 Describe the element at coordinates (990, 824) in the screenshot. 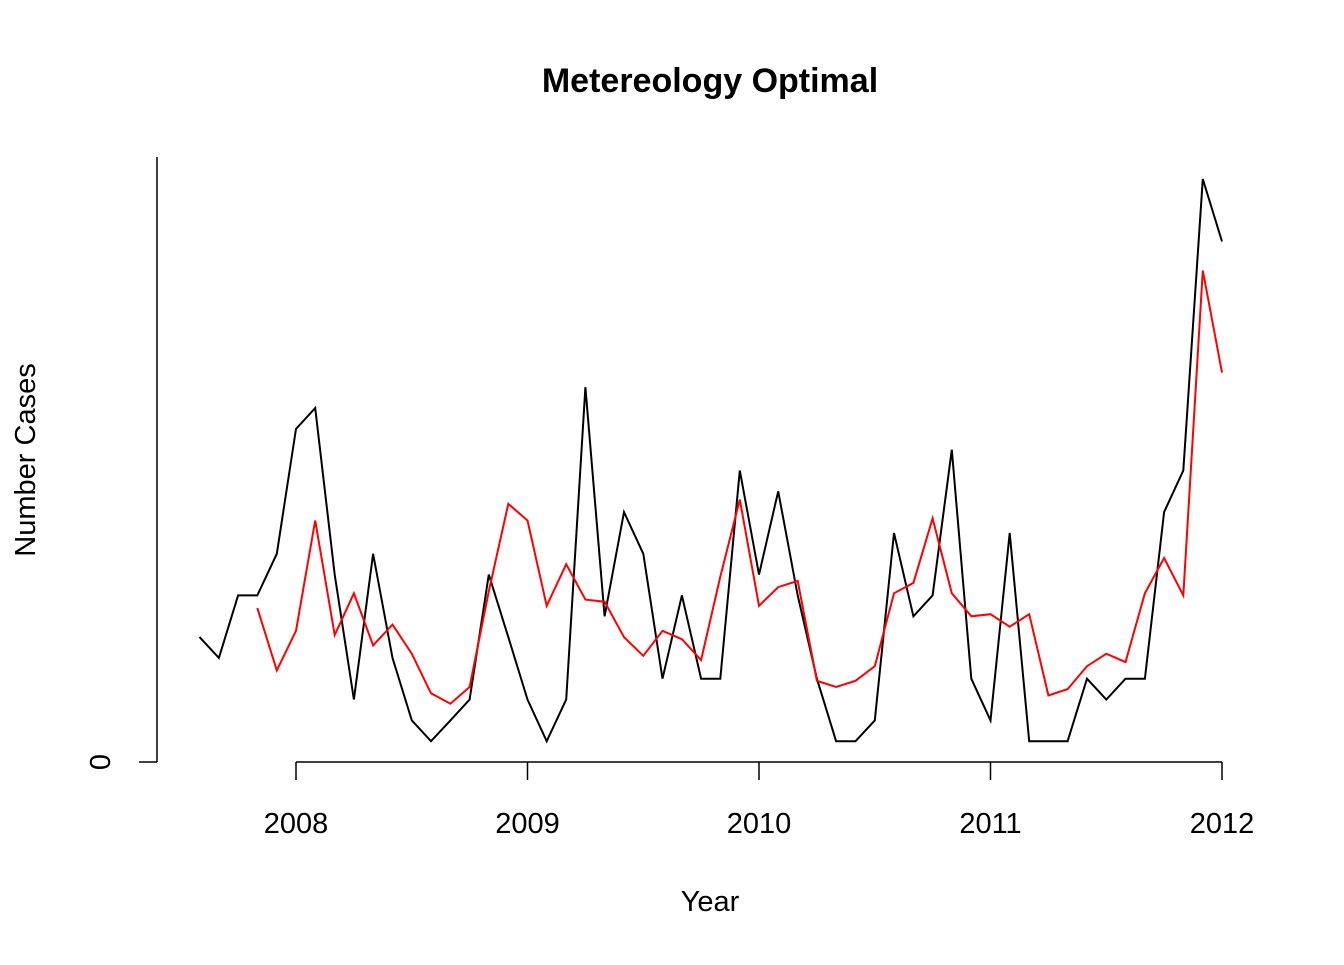

I see `x-tick-label: 2011` at that location.